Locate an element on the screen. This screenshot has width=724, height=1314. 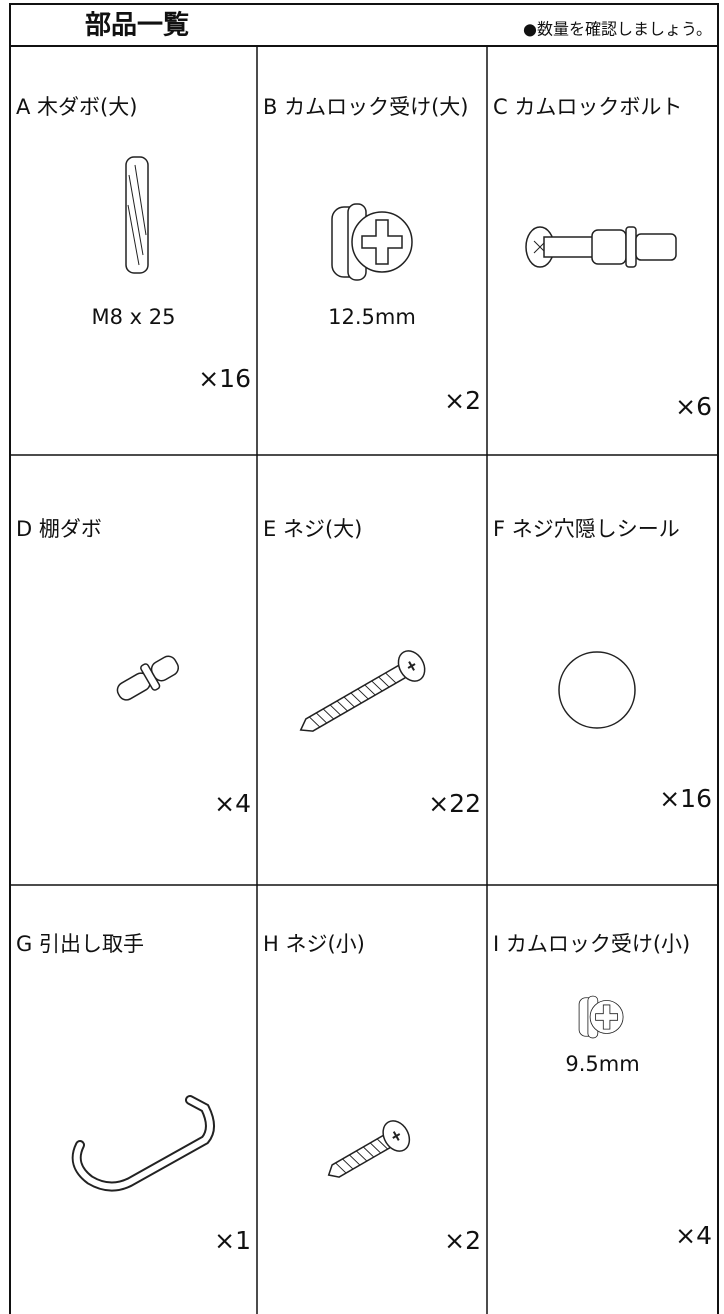
part-label: E ネジ(大) is located at coordinates (312, 529).